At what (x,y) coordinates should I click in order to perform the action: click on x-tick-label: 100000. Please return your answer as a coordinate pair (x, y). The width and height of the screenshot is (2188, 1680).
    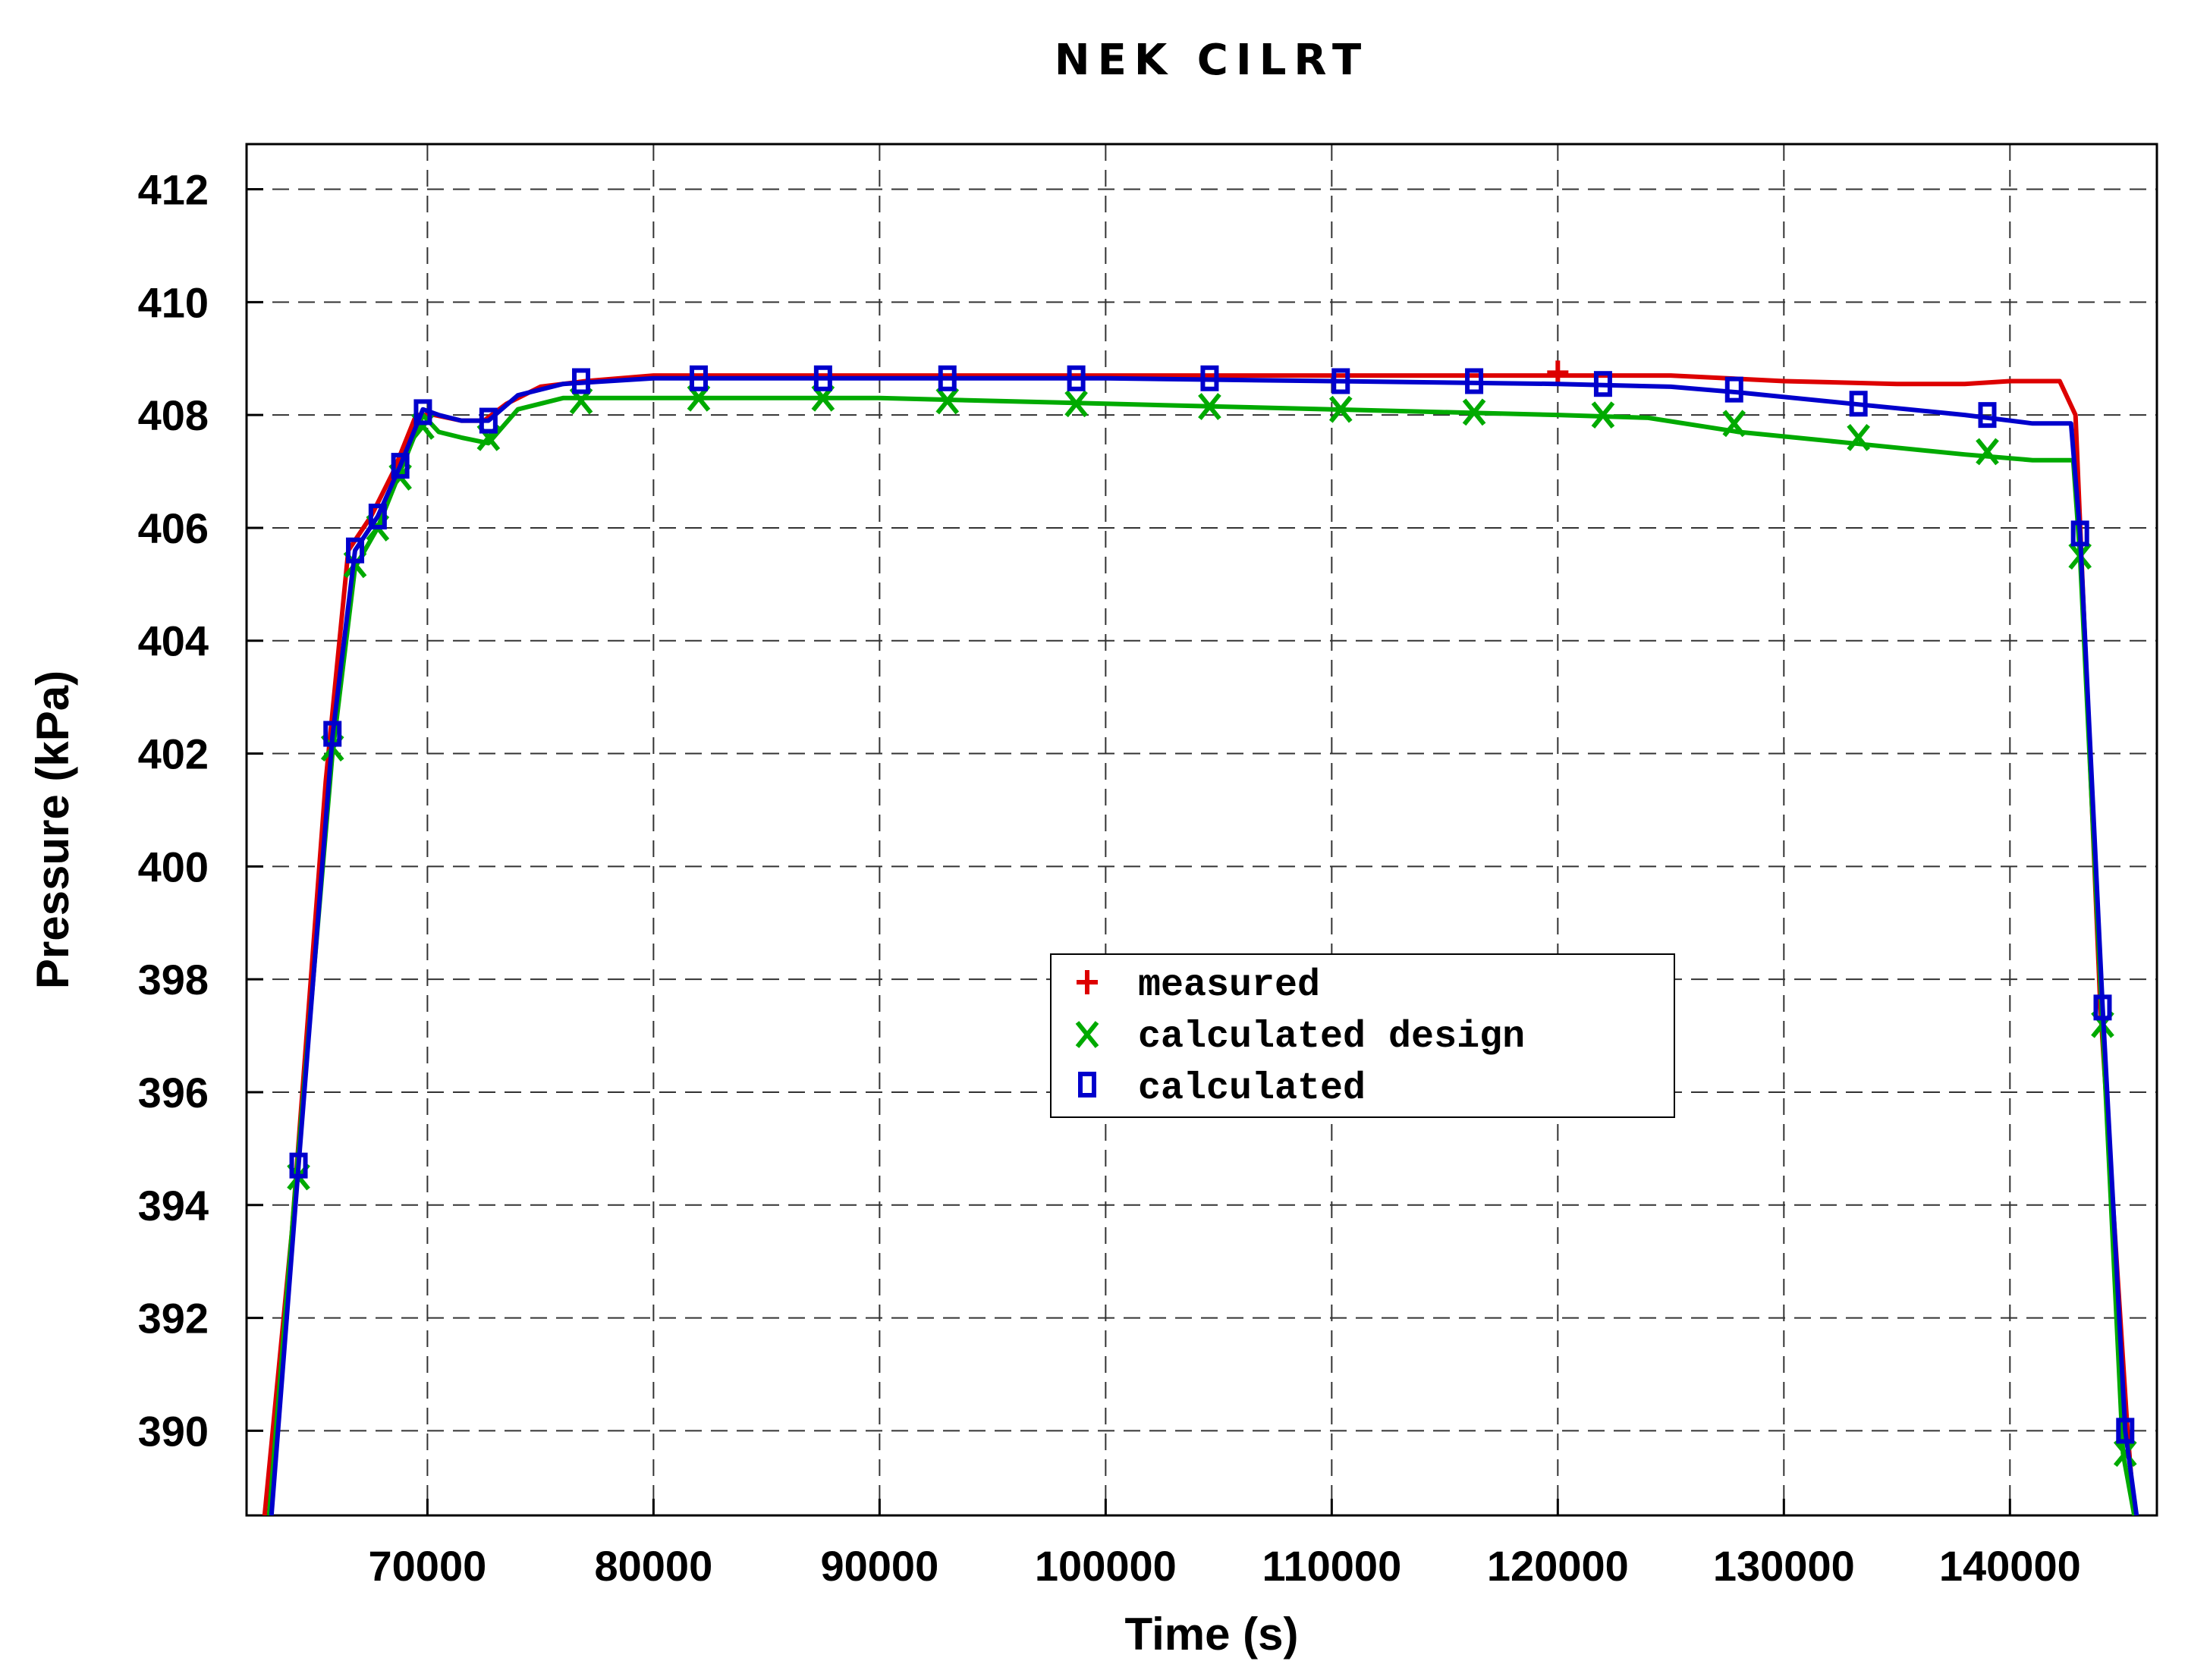
    Looking at the image, I should click on (1106, 1566).